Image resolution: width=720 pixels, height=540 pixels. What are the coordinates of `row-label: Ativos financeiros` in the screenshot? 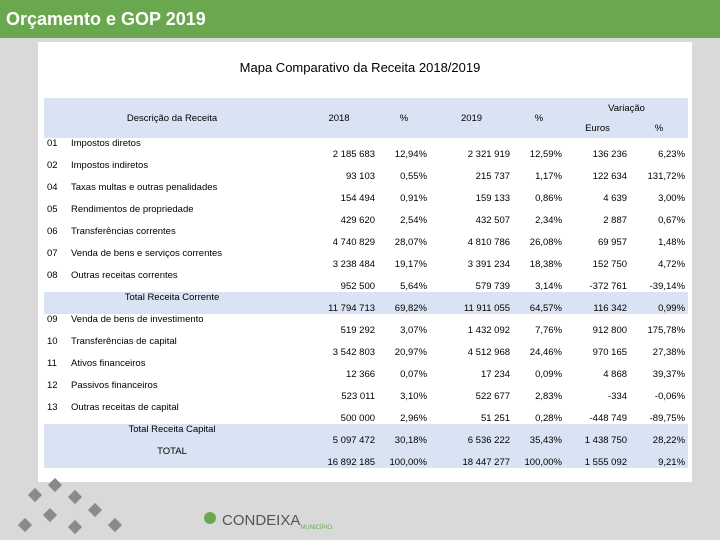 It's located at (108, 363).